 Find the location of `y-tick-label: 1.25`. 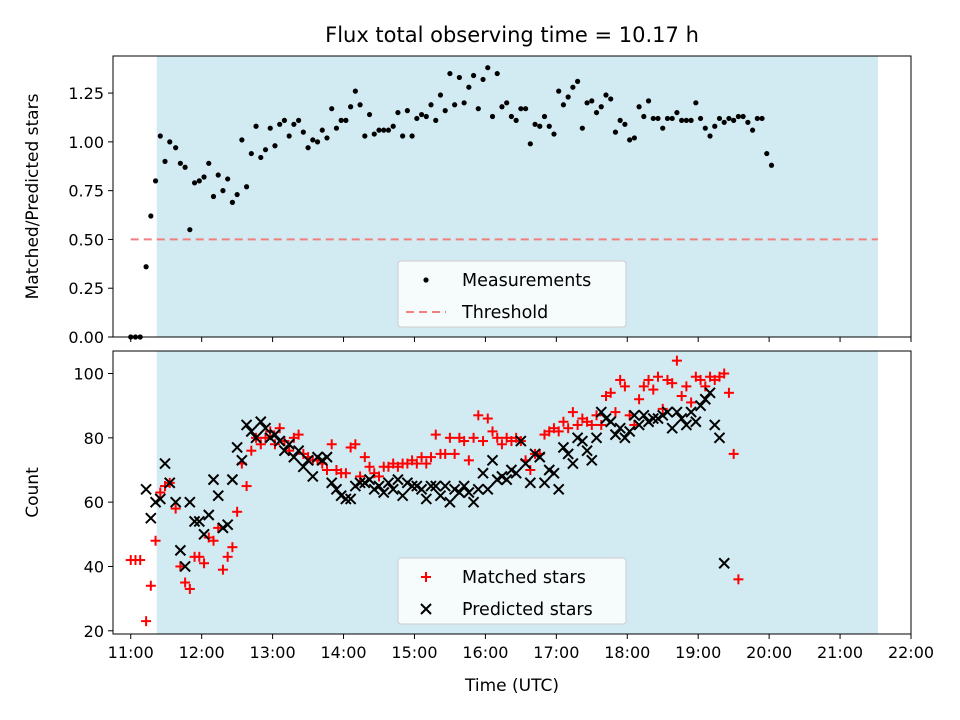

y-tick-label: 1.25 is located at coordinates (86, 93).